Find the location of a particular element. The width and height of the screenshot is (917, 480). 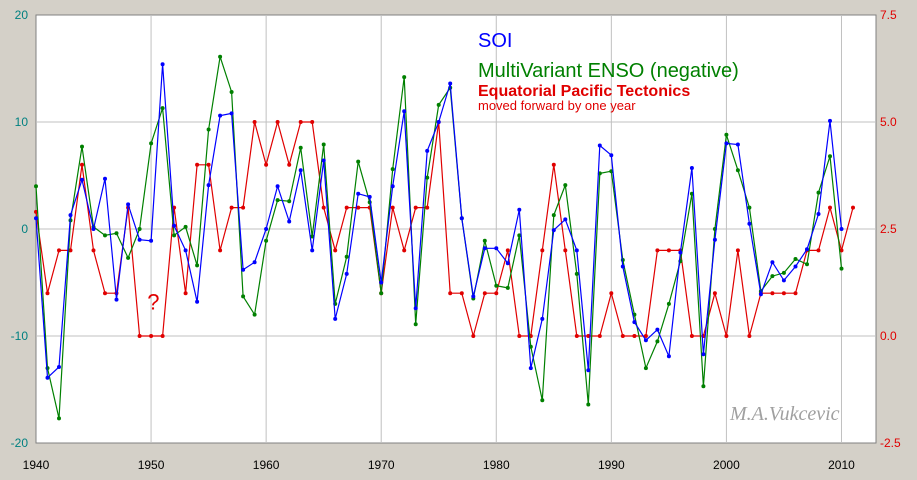

x-tick-label: 1940 is located at coordinates (36, 465).